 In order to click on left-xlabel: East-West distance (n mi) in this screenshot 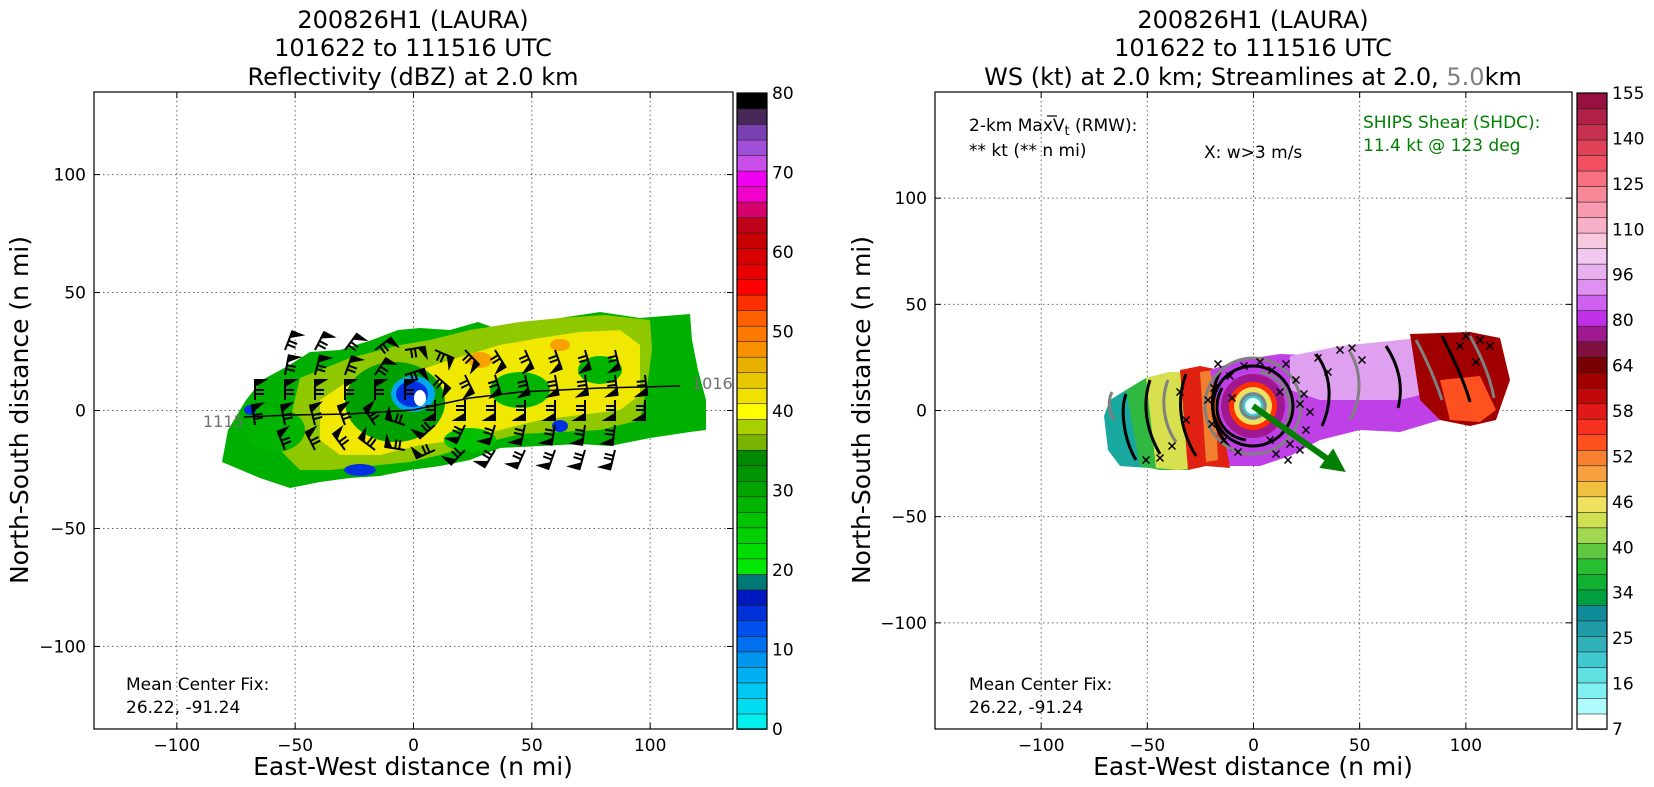, I will do `click(413, 766)`.